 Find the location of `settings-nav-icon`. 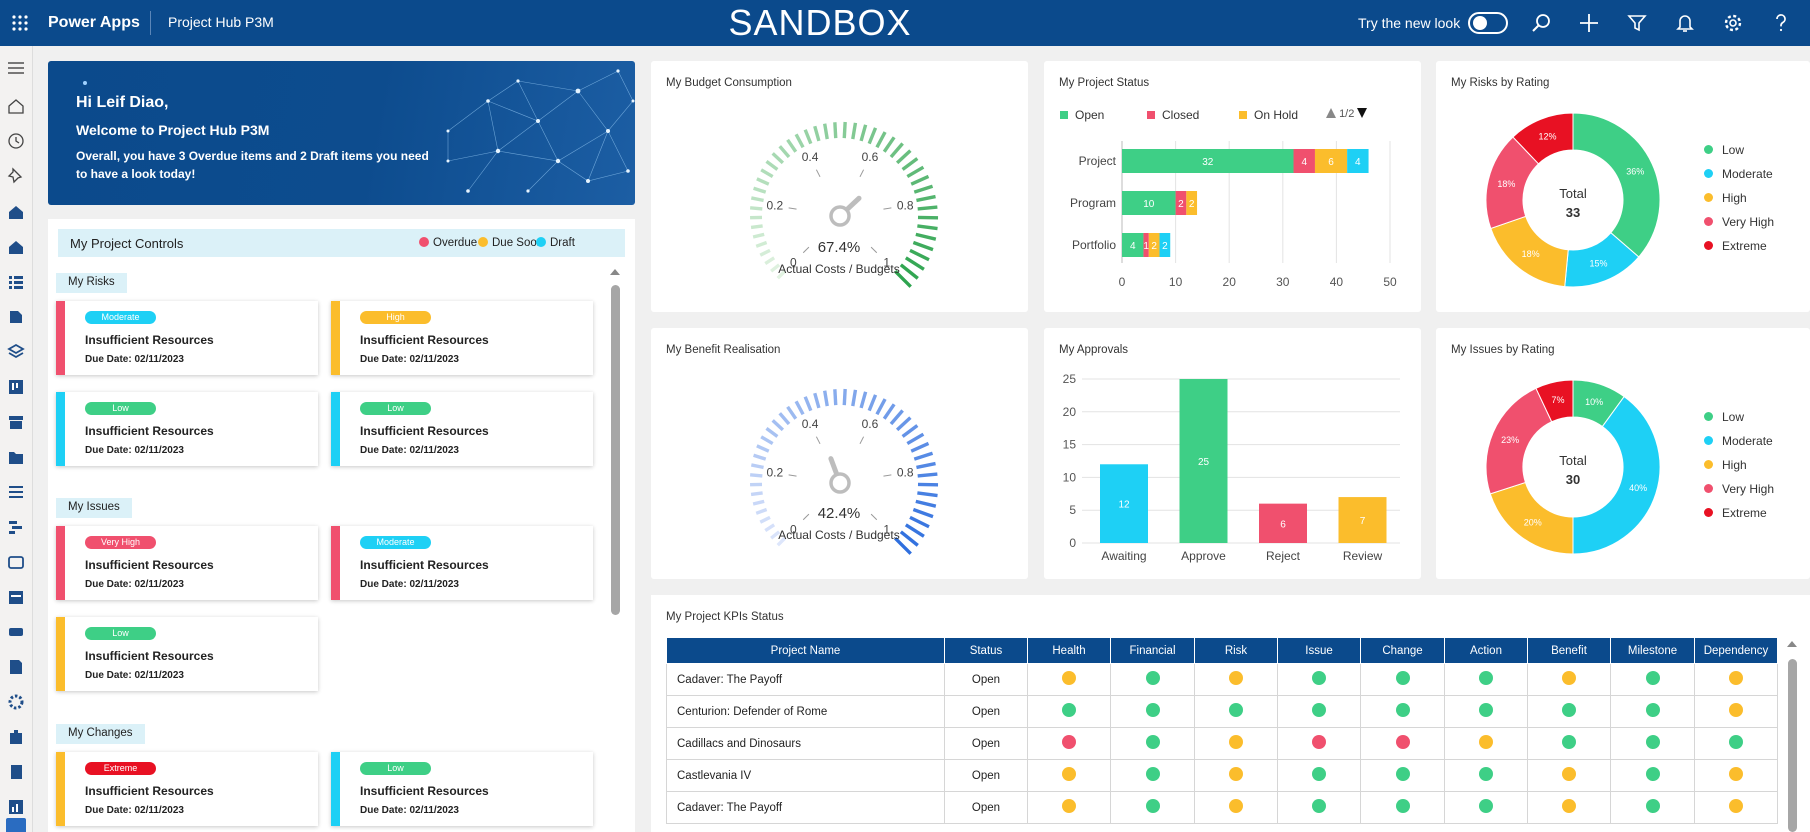

settings-nav-icon is located at coordinates (16, 702).